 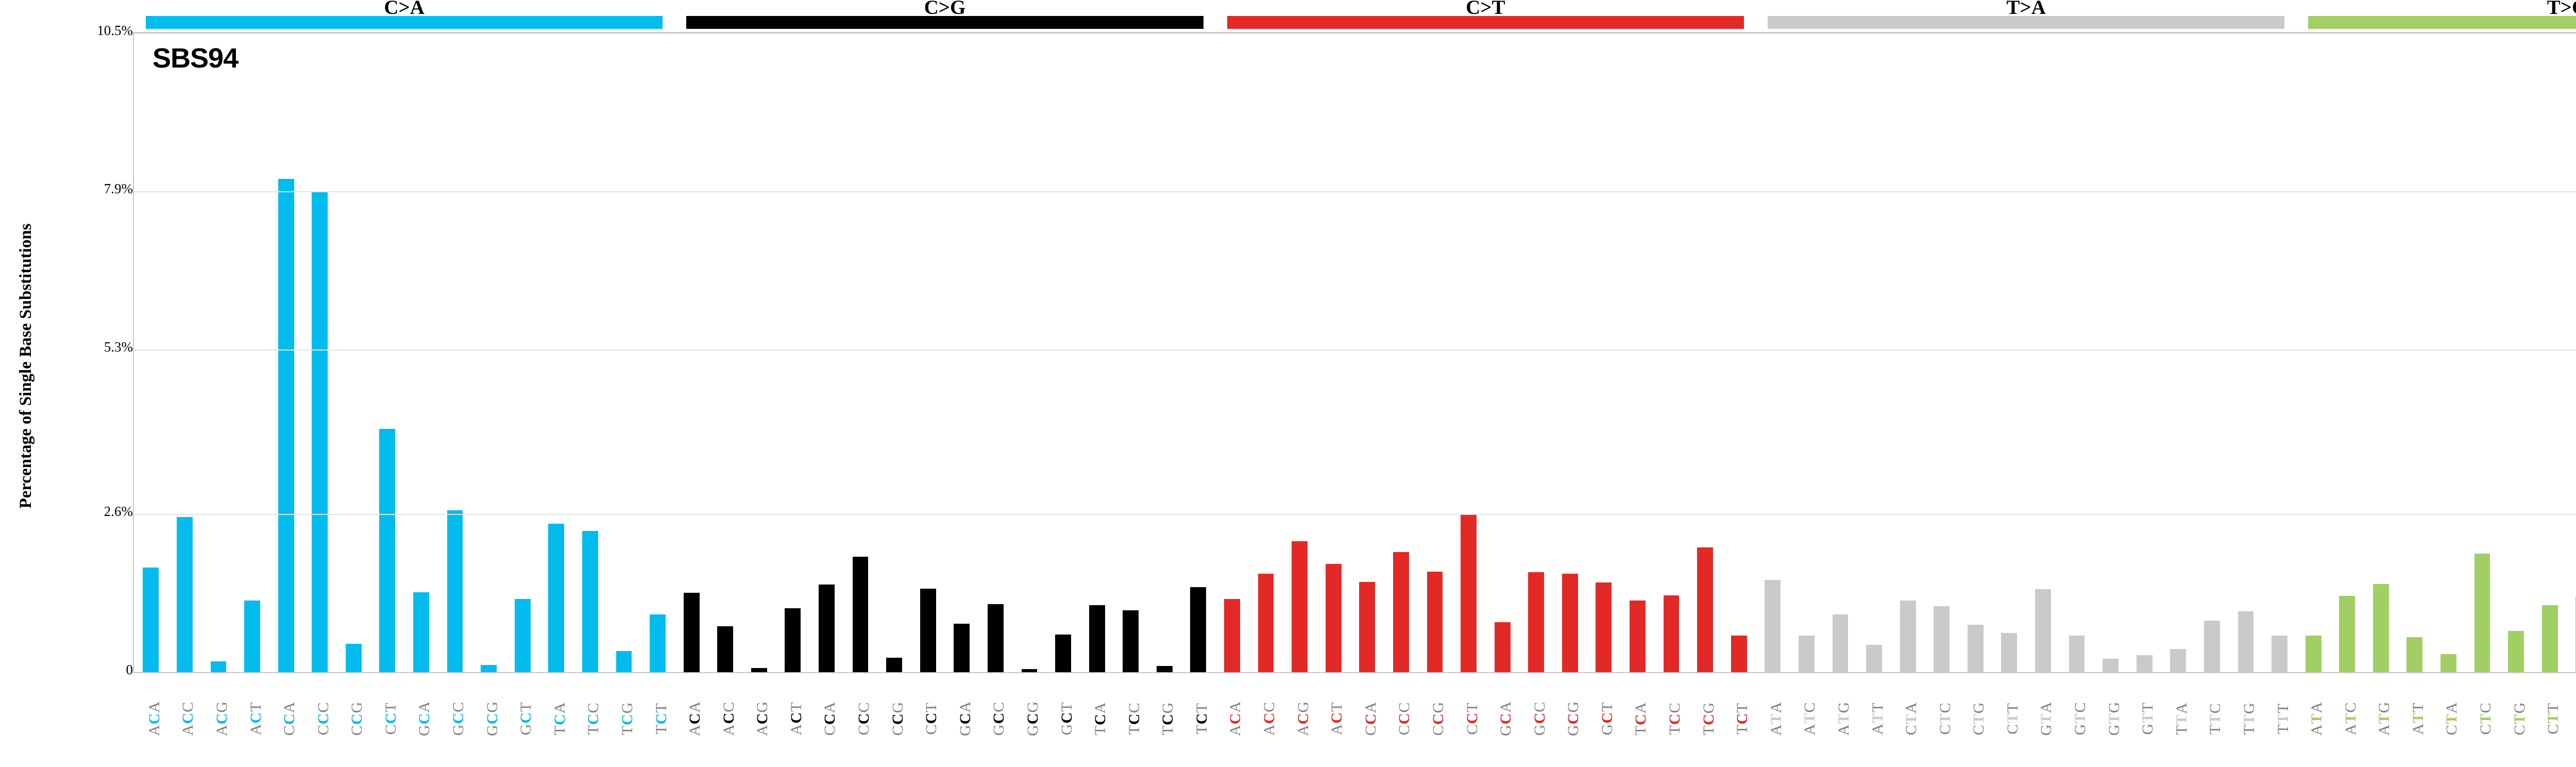 What do you see at coordinates (624, 662) in the screenshot?
I see `bar-CtoA-TCG` at bounding box center [624, 662].